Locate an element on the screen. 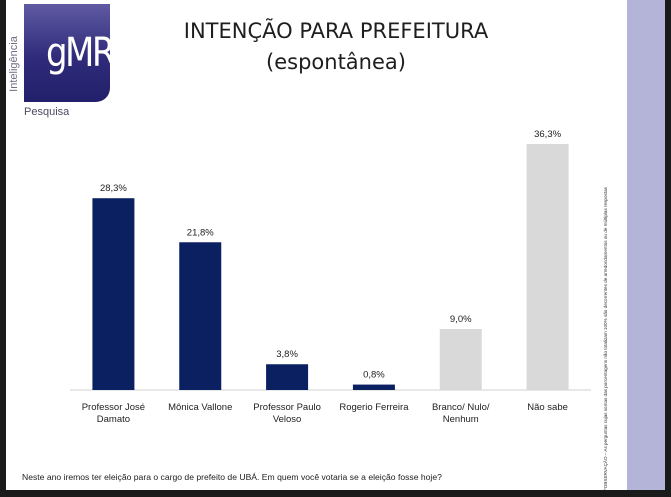 The image size is (671, 497). category-label: Damato is located at coordinates (113, 419).